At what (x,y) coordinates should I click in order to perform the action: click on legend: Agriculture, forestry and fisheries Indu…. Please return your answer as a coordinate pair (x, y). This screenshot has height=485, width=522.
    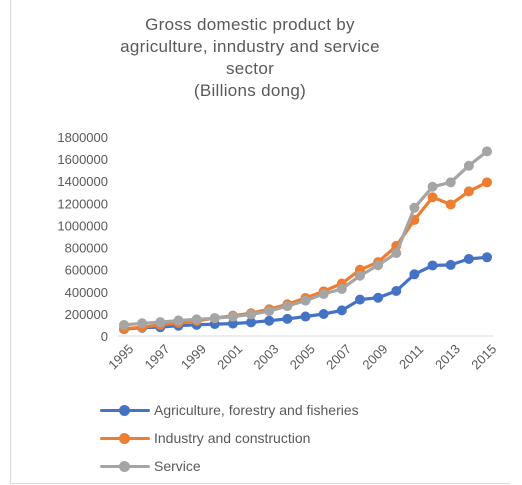
    Looking at the image, I should click on (229, 438).